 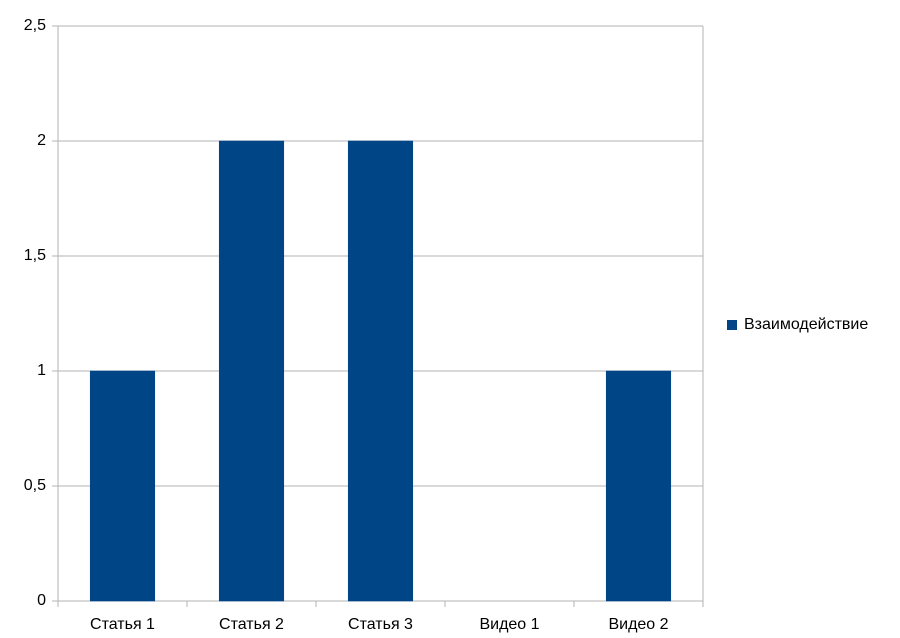 I want to click on legend-label: Взаимодействие, so click(x=806, y=324).